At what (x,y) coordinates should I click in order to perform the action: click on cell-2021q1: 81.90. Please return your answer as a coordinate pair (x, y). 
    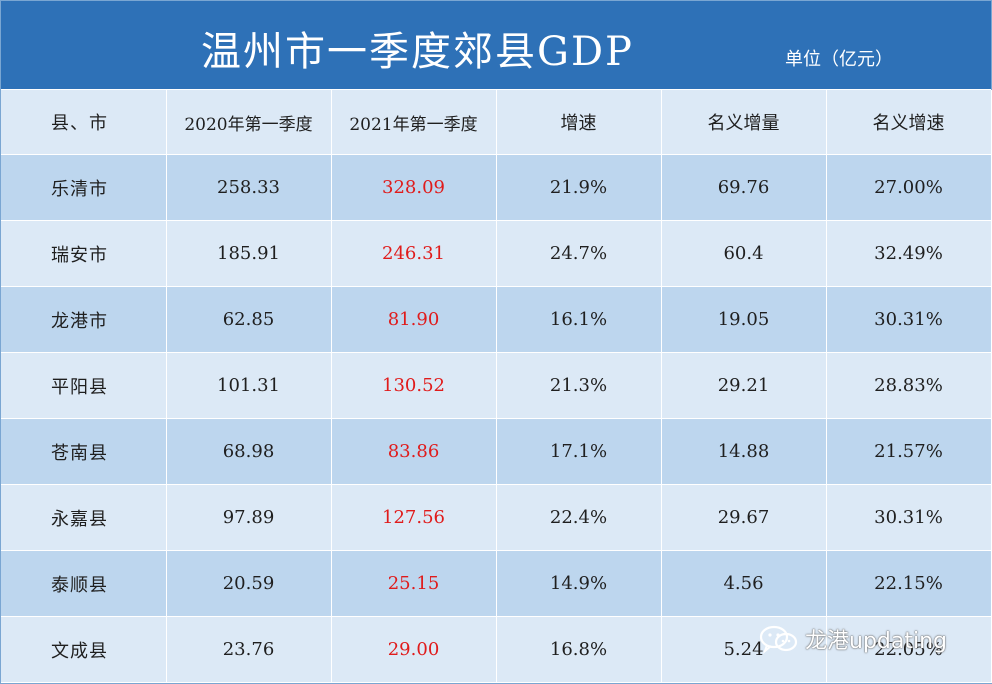
    Looking at the image, I should click on (414, 319).